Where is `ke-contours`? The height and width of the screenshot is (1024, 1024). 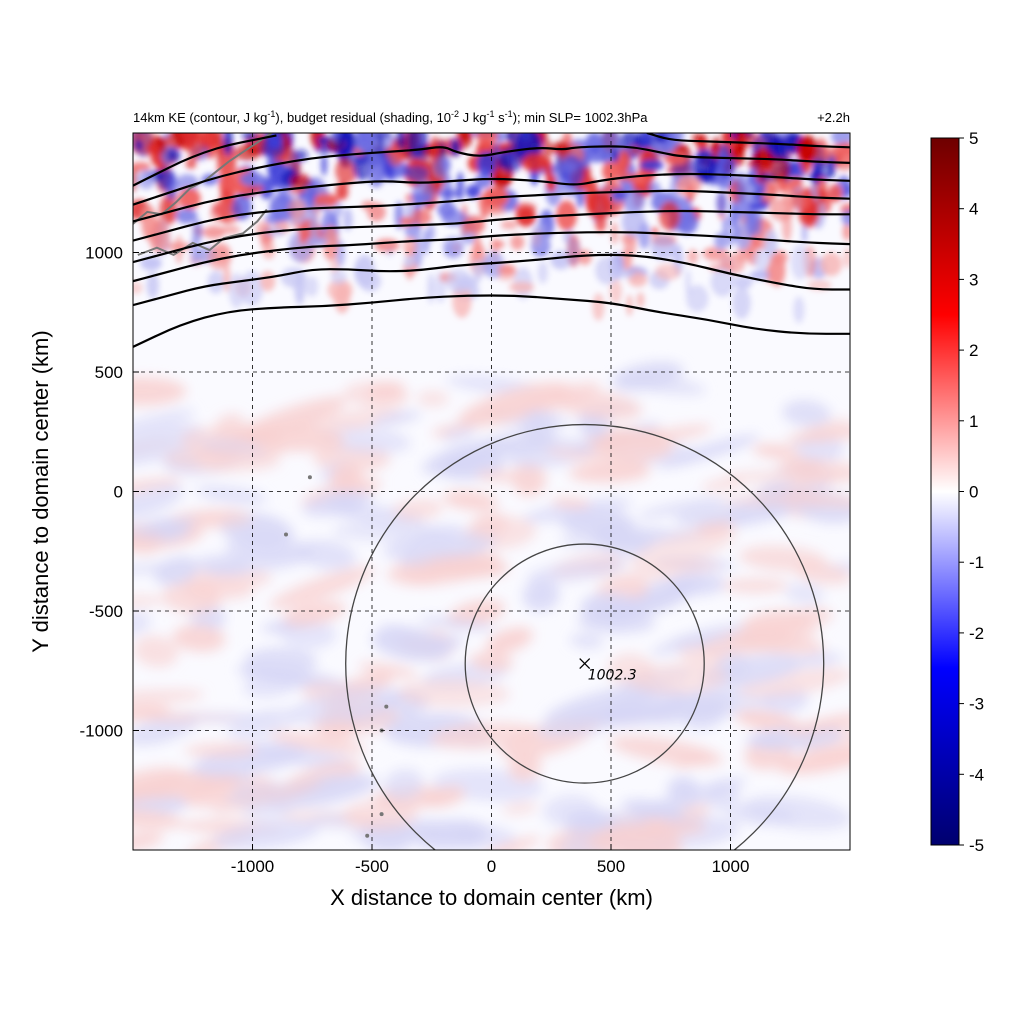
ke-contours is located at coordinates (491, 240).